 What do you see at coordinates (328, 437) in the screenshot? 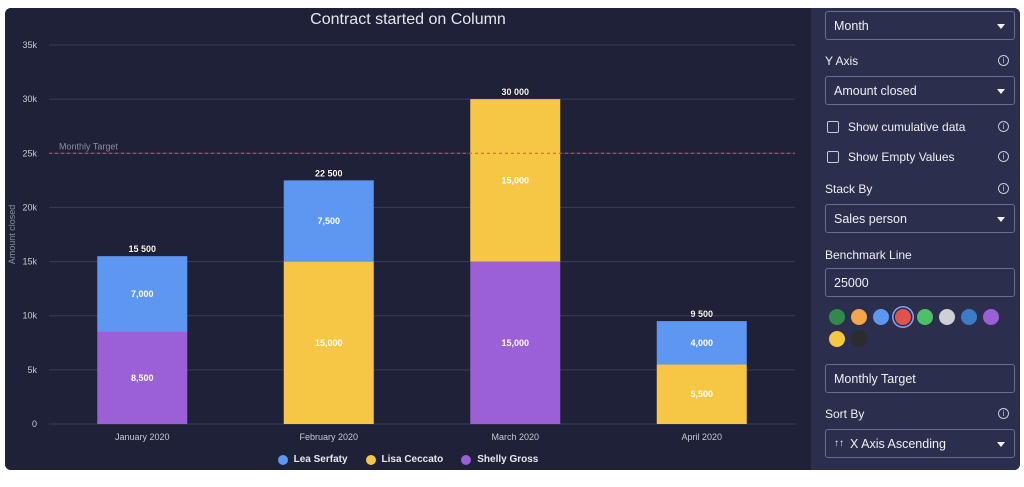
I see `x-tick-label: February 2020` at bounding box center [328, 437].